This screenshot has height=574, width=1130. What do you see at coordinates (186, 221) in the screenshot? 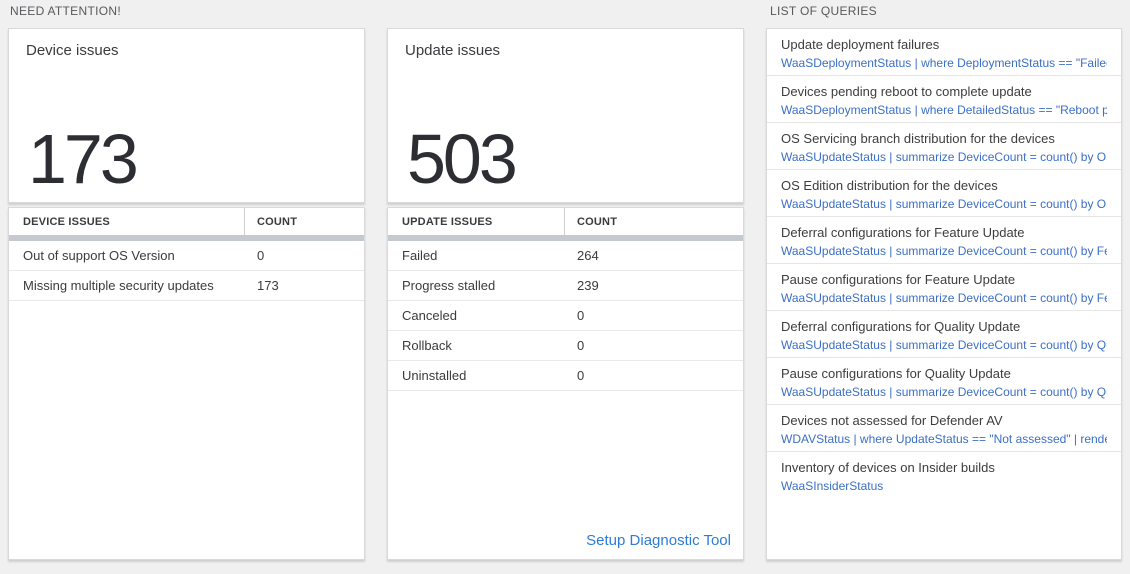
I see `device-table-header: DEVICE ISSUES COUNT` at bounding box center [186, 221].